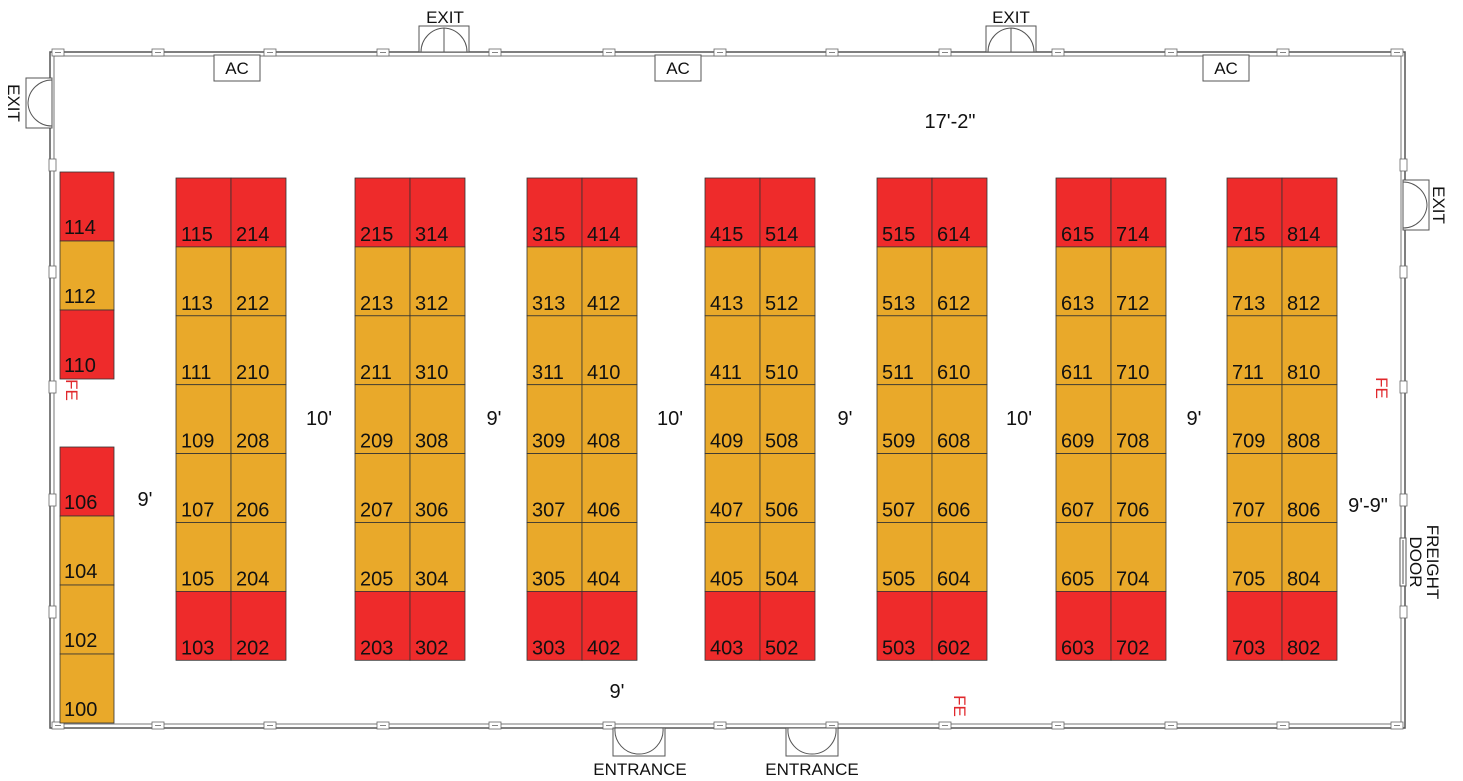  Describe the element at coordinates (203, 212) in the screenshot. I see `booth-115: 115` at that location.